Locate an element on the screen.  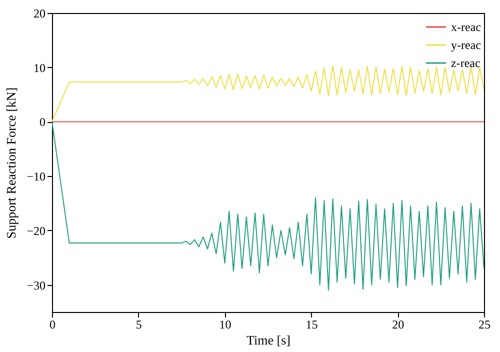
x-tick-label: 10 is located at coordinates (225, 325).